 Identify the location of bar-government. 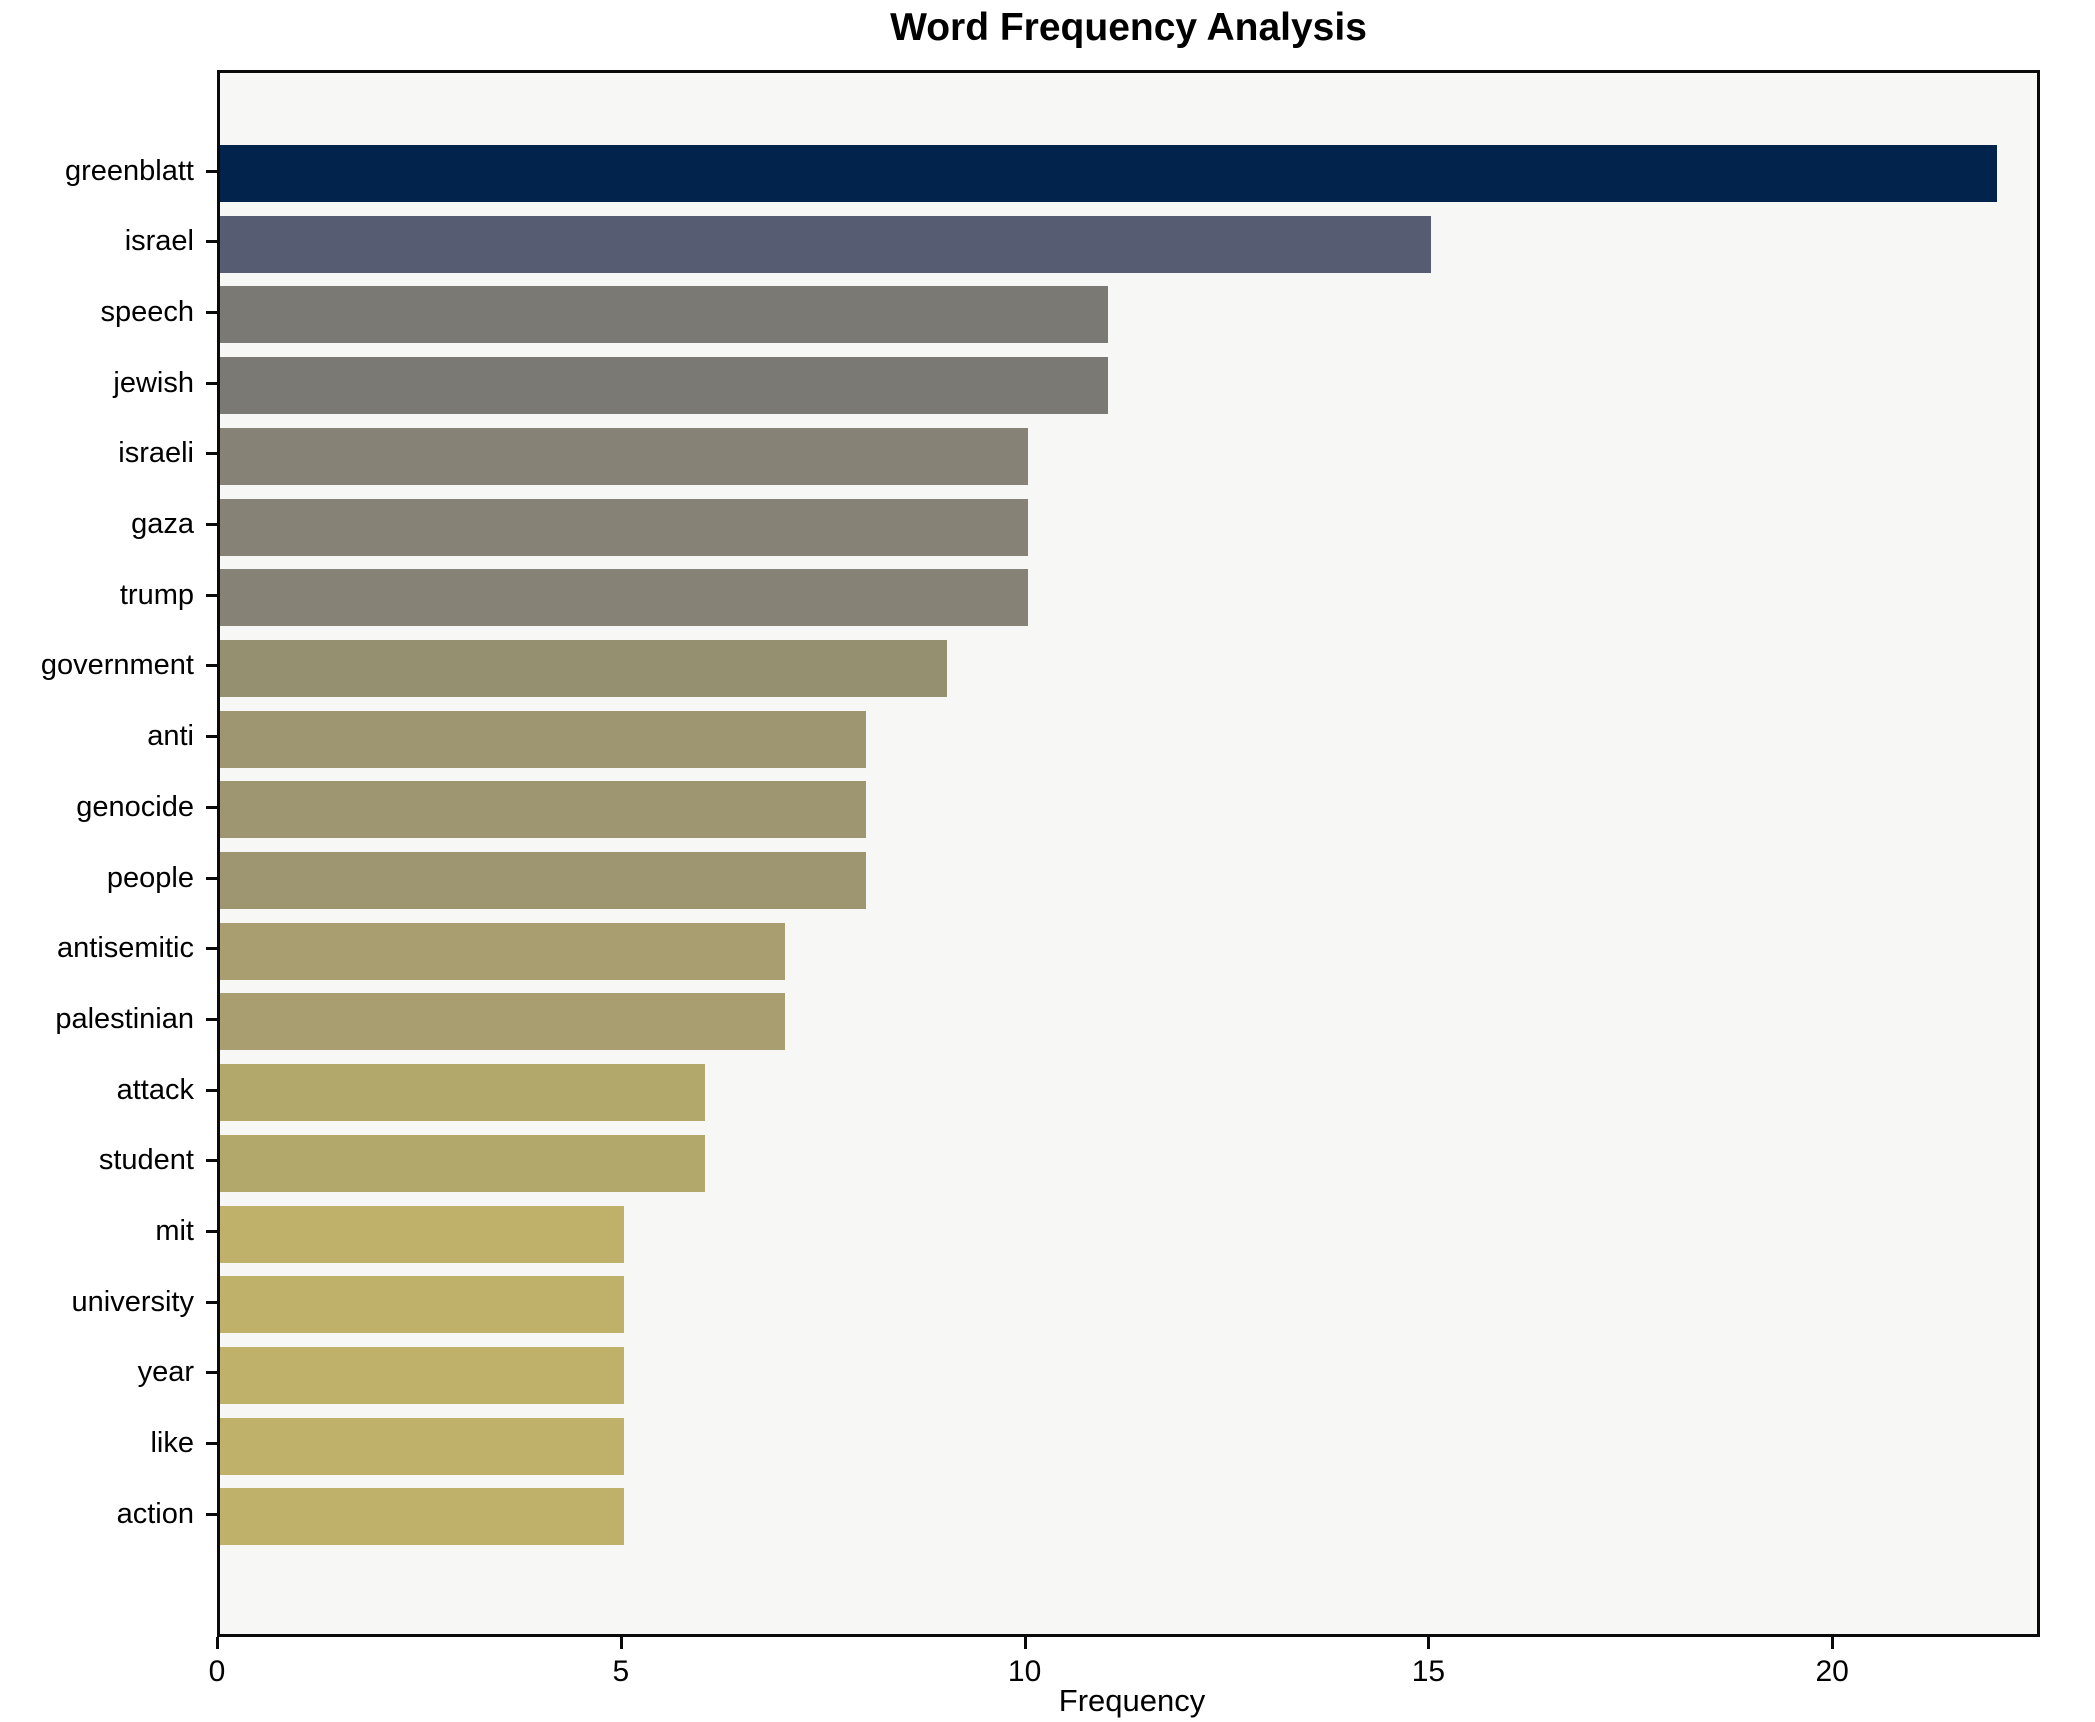
(583, 668).